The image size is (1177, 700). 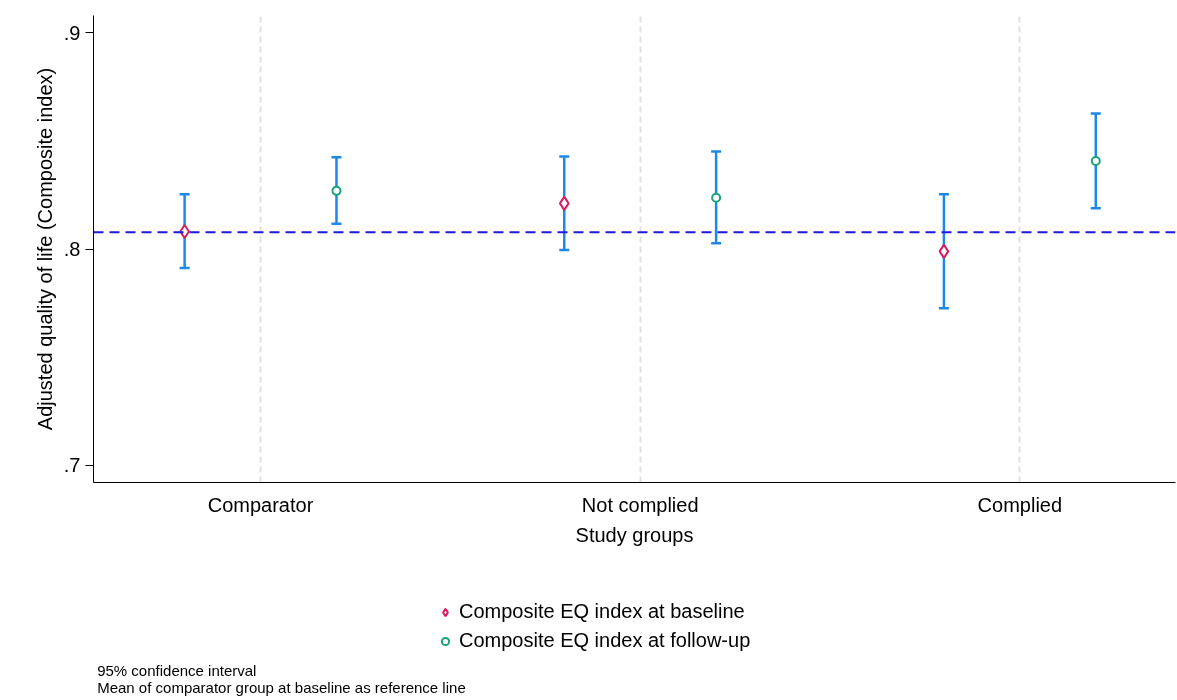 What do you see at coordinates (281, 687) in the screenshot?
I see `text: Mean of comparator group at baseline as reference line` at bounding box center [281, 687].